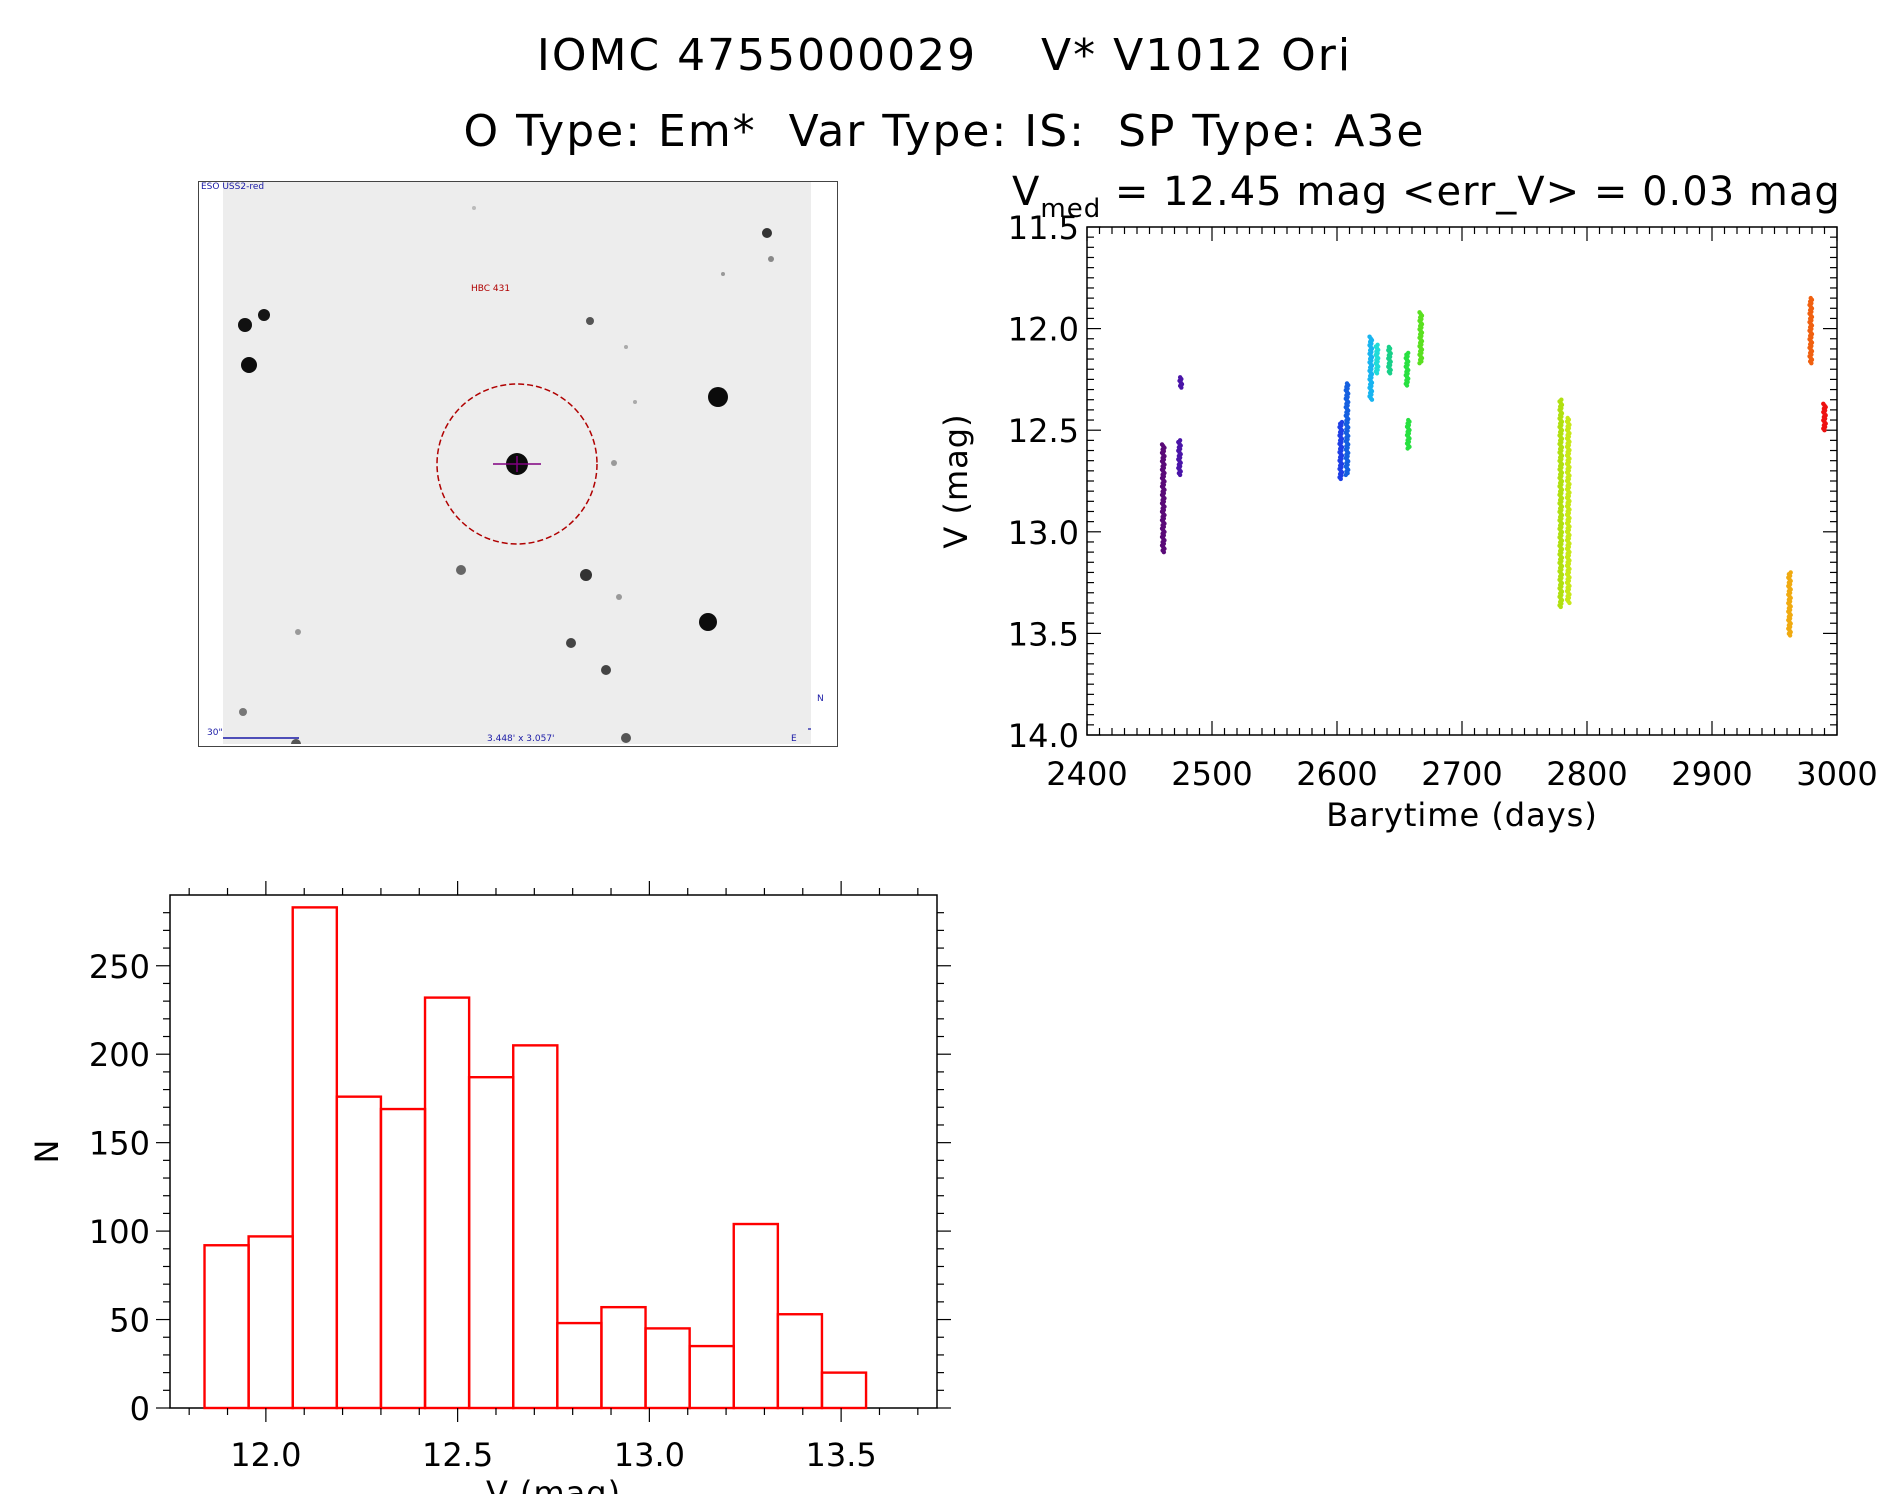  What do you see at coordinates (1043, 330) in the screenshot?
I see `y-tick-label: 12.0` at bounding box center [1043, 330].